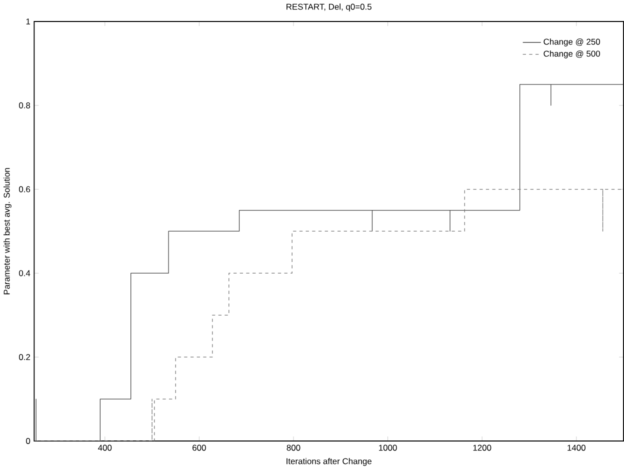  I want to click on x-tick-label: 600, so click(199, 447).